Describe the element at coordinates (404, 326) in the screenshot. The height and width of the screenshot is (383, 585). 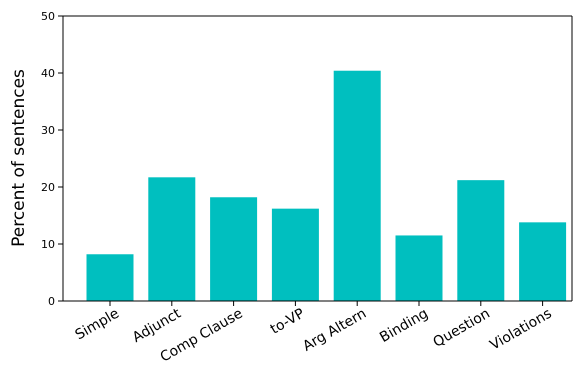
I see `x-tick-label: Binding` at that location.